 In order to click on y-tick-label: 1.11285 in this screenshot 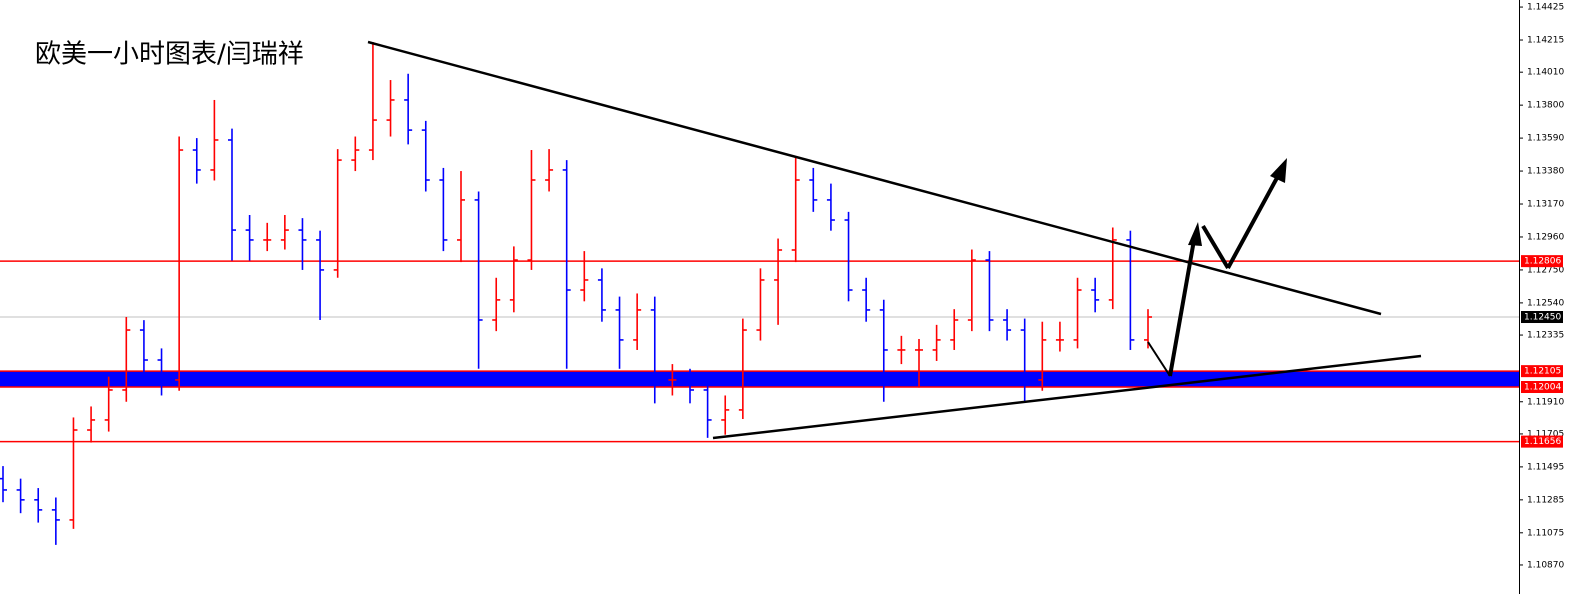, I will do `click(1545, 500)`.